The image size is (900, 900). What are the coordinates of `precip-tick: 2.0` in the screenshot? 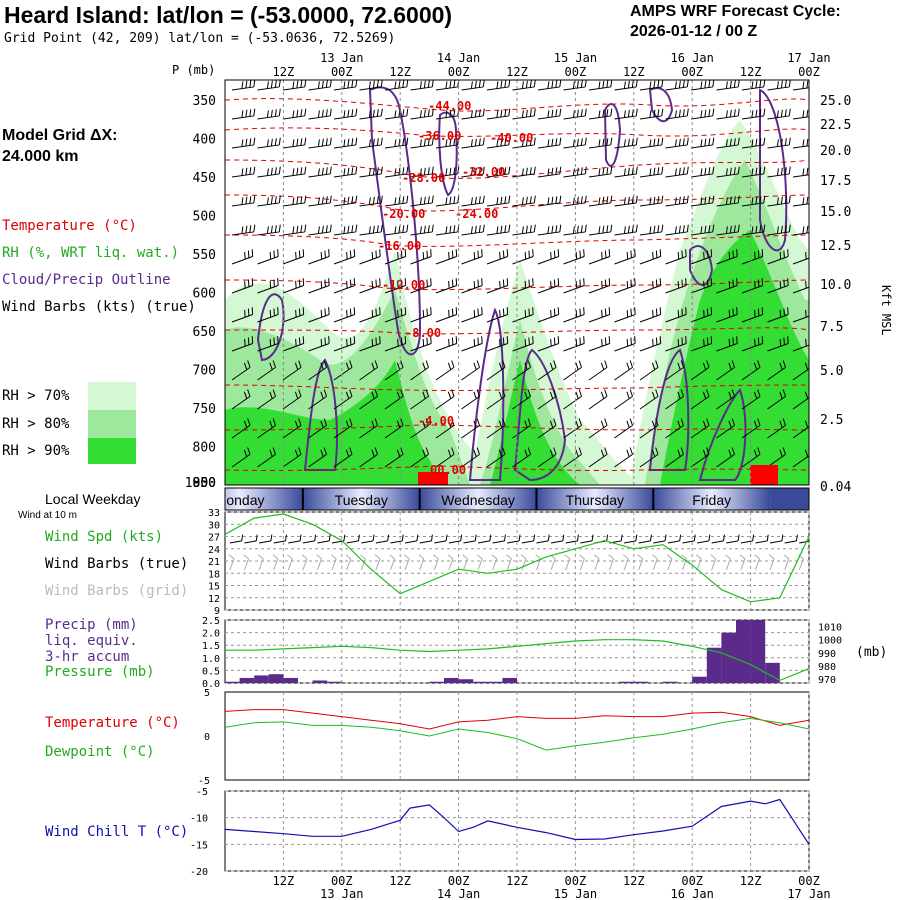 It's located at (211, 634).